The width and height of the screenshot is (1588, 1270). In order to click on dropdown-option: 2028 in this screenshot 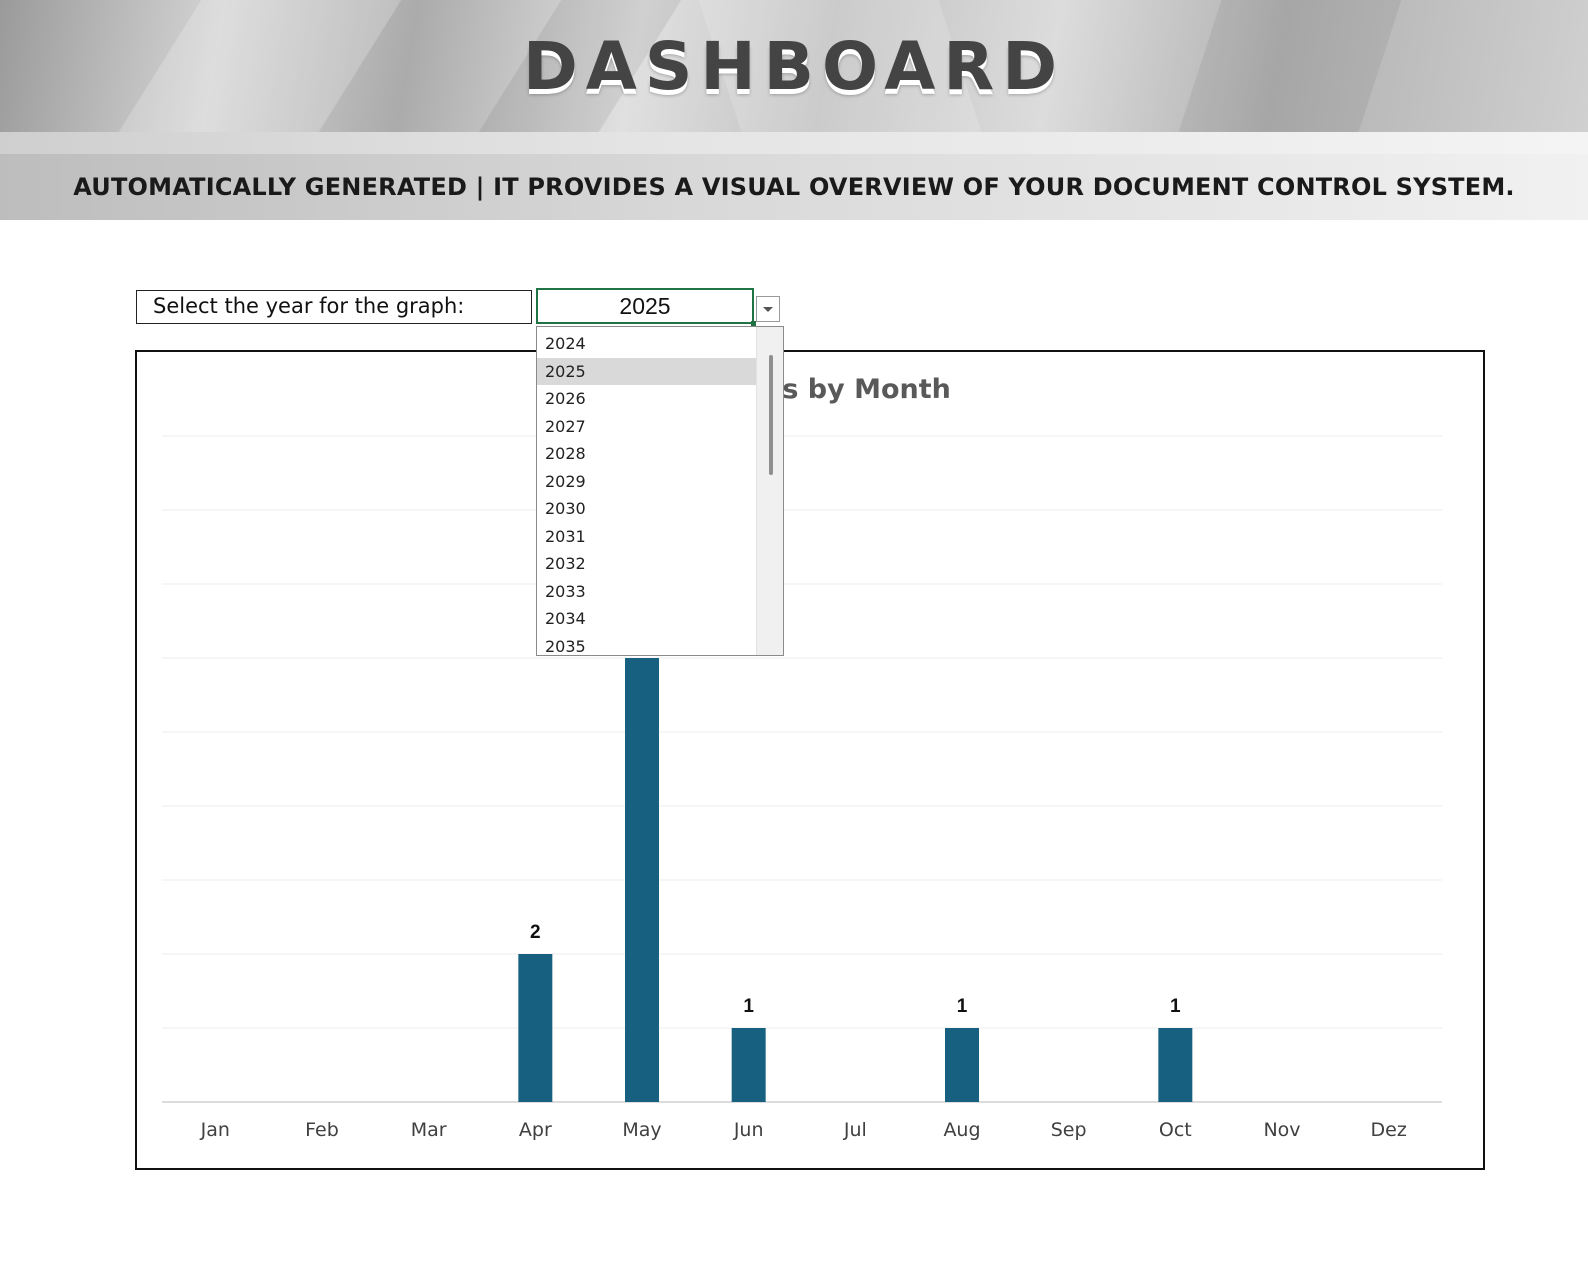, I will do `click(565, 453)`.